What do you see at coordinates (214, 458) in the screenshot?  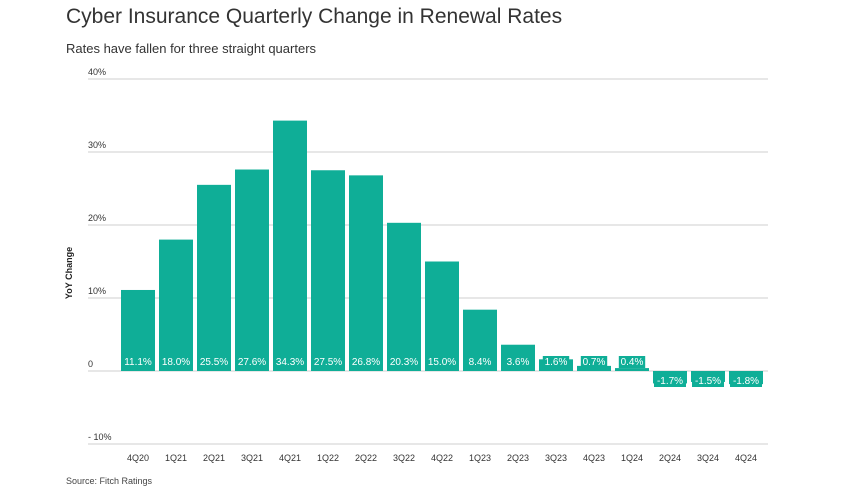 I see `x-tick-label: 2Q21` at bounding box center [214, 458].